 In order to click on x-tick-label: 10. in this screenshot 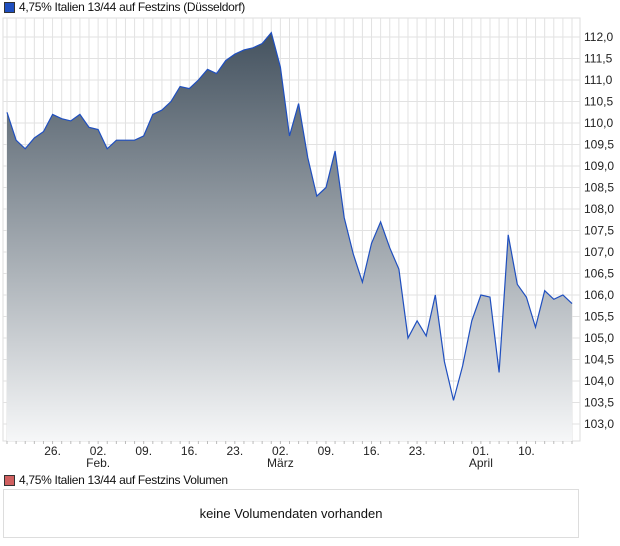, I will do `click(526, 451)`.